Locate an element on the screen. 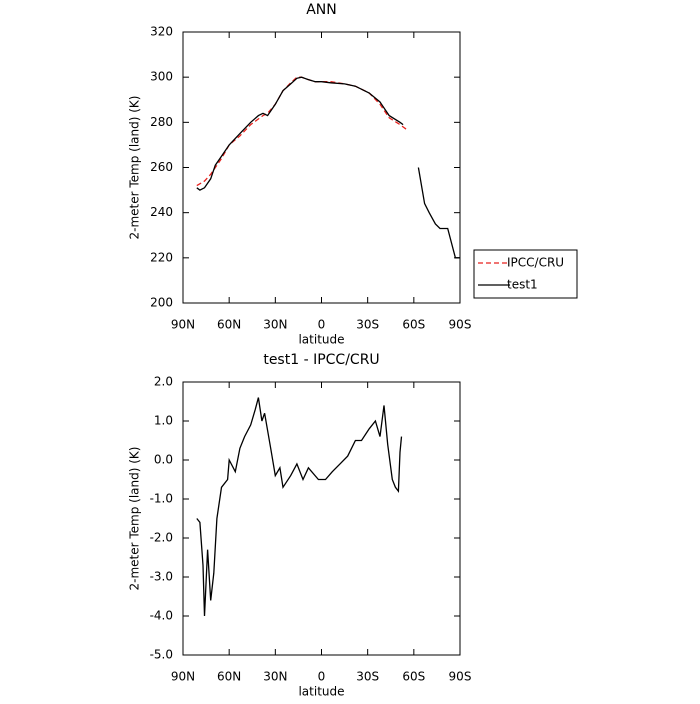 Image resolution: width=700 pixels, height=704 pixels. y-tick-label: -5.0 is located at coordinates (161, 655).